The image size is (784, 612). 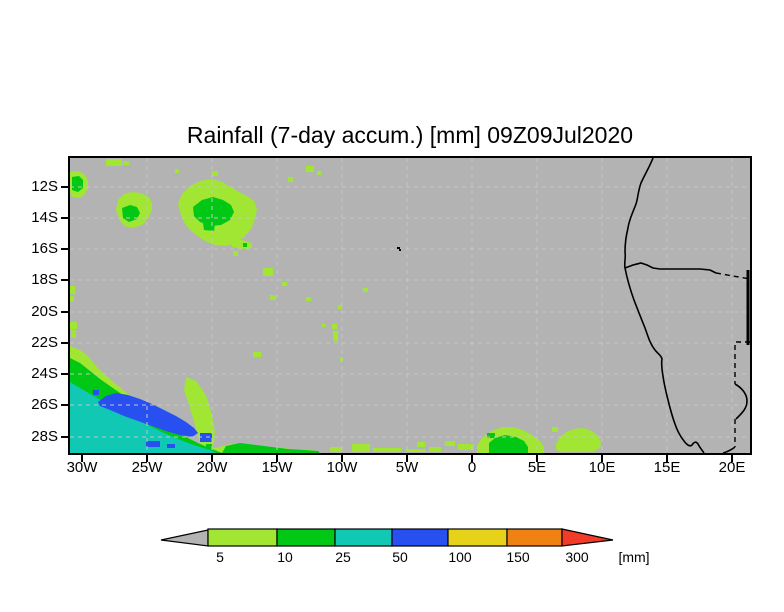 What do you see at coordinates (460, 557) in the screenshot?
I see `colorbar-label: 100` at bounding box center [460, 557].